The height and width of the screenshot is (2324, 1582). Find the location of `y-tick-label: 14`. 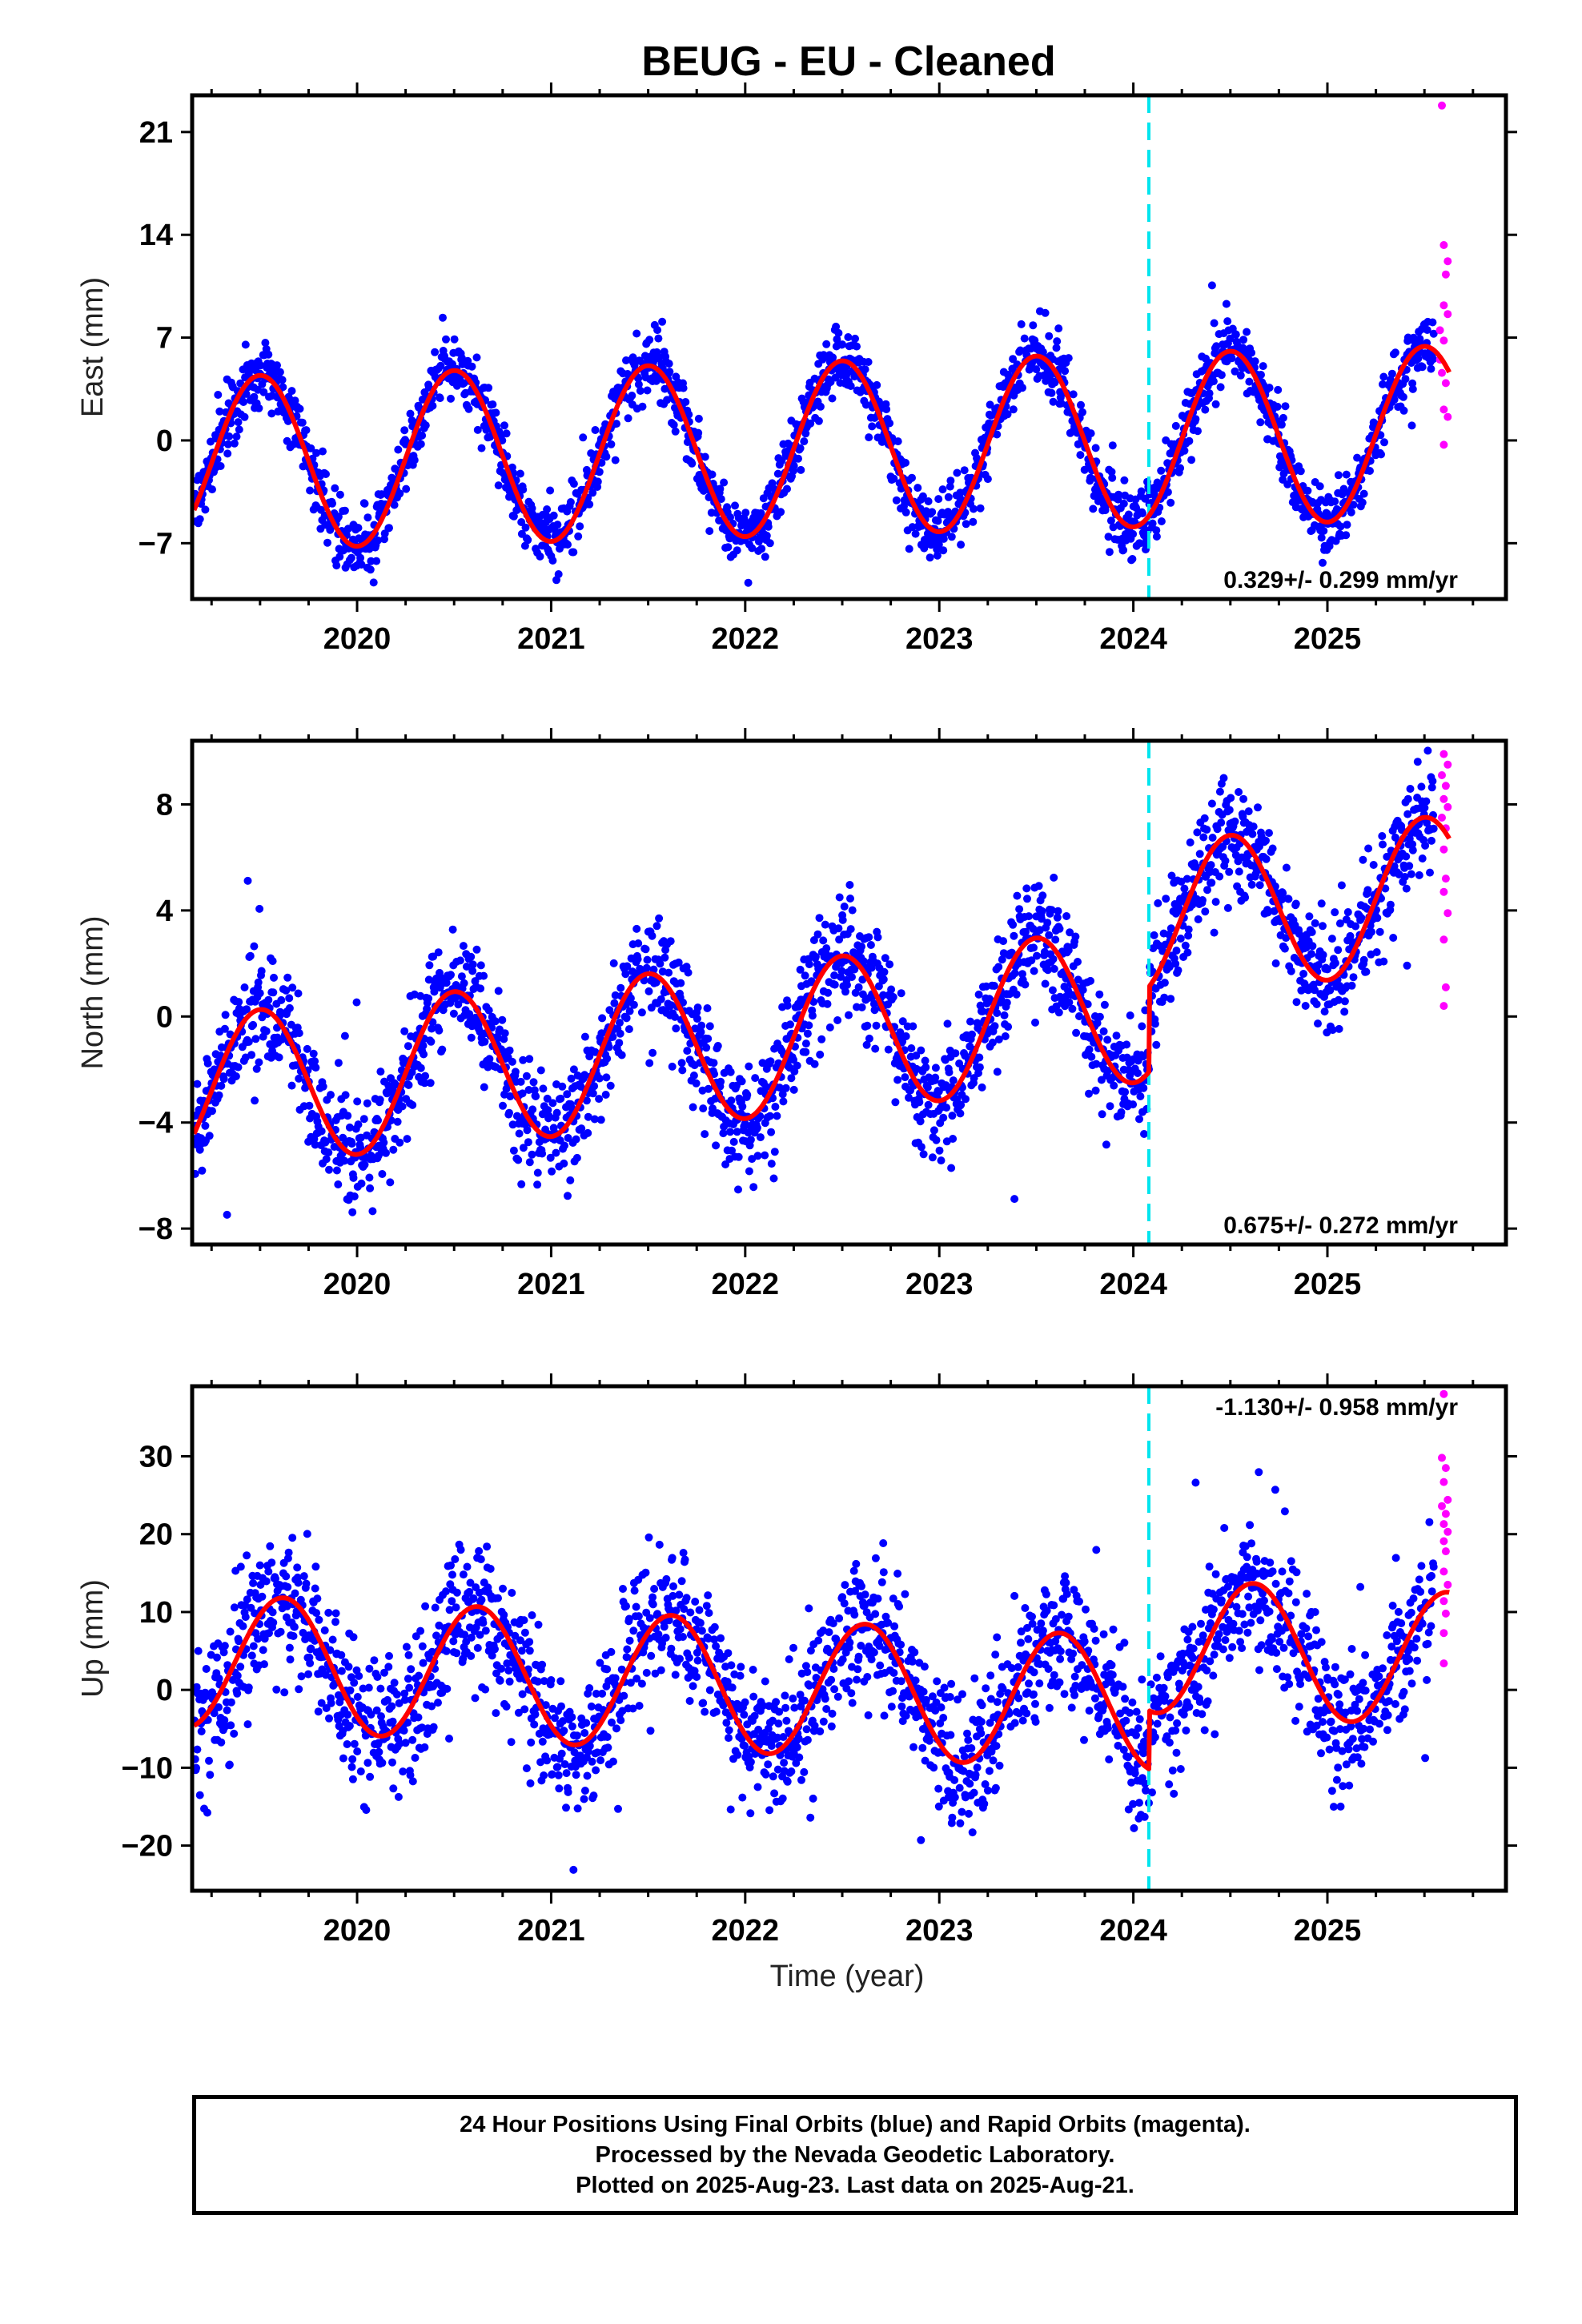

y-tick-label: 14 is located at coordinates (156, 235).